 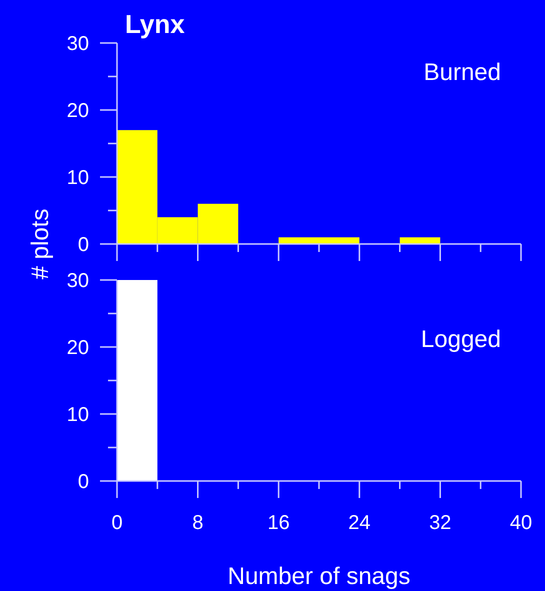 What do you see at coordinates (359, 523) in the screenshot?
I see `x-tick-label: 24` at bounding box center [359, 523].